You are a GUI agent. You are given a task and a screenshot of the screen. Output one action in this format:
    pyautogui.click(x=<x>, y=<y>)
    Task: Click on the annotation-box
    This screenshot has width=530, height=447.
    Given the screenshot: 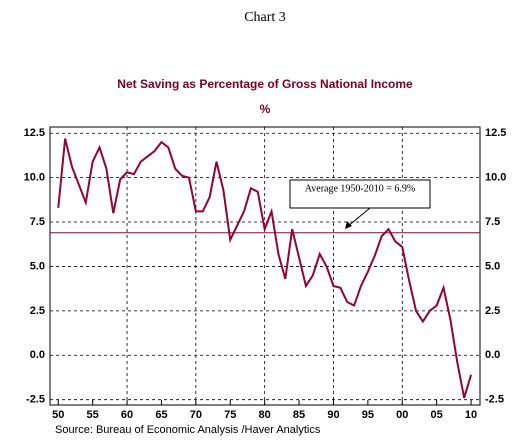 What is the action you would take?
    pyautogui.click(x=360, y=194)
    